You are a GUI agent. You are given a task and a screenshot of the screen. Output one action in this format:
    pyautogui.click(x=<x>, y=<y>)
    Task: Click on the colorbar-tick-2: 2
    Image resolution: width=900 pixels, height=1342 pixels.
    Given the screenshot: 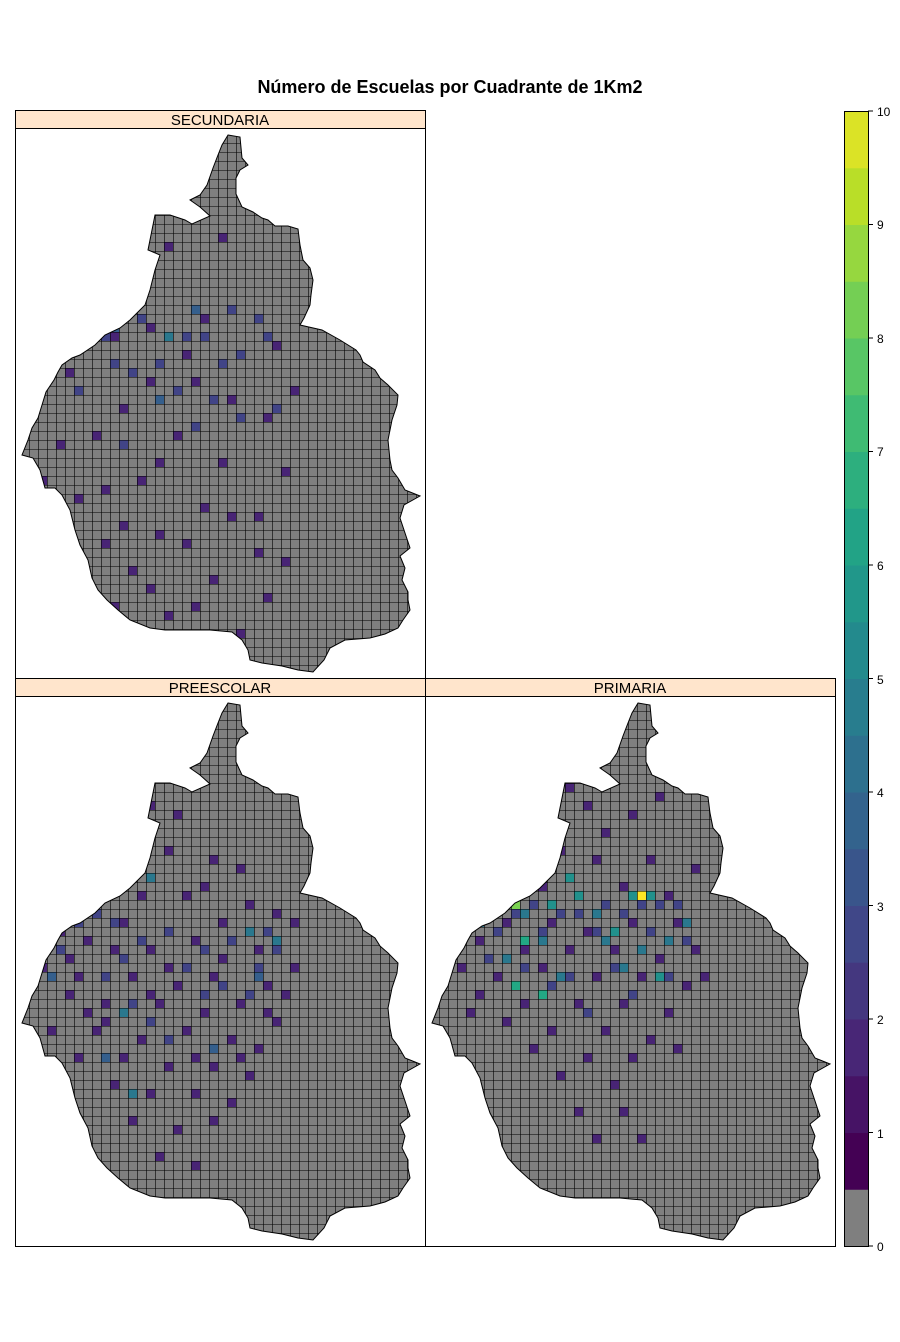 What is the action you would take?
    pyautogui.click(x=880, y=1020)
    